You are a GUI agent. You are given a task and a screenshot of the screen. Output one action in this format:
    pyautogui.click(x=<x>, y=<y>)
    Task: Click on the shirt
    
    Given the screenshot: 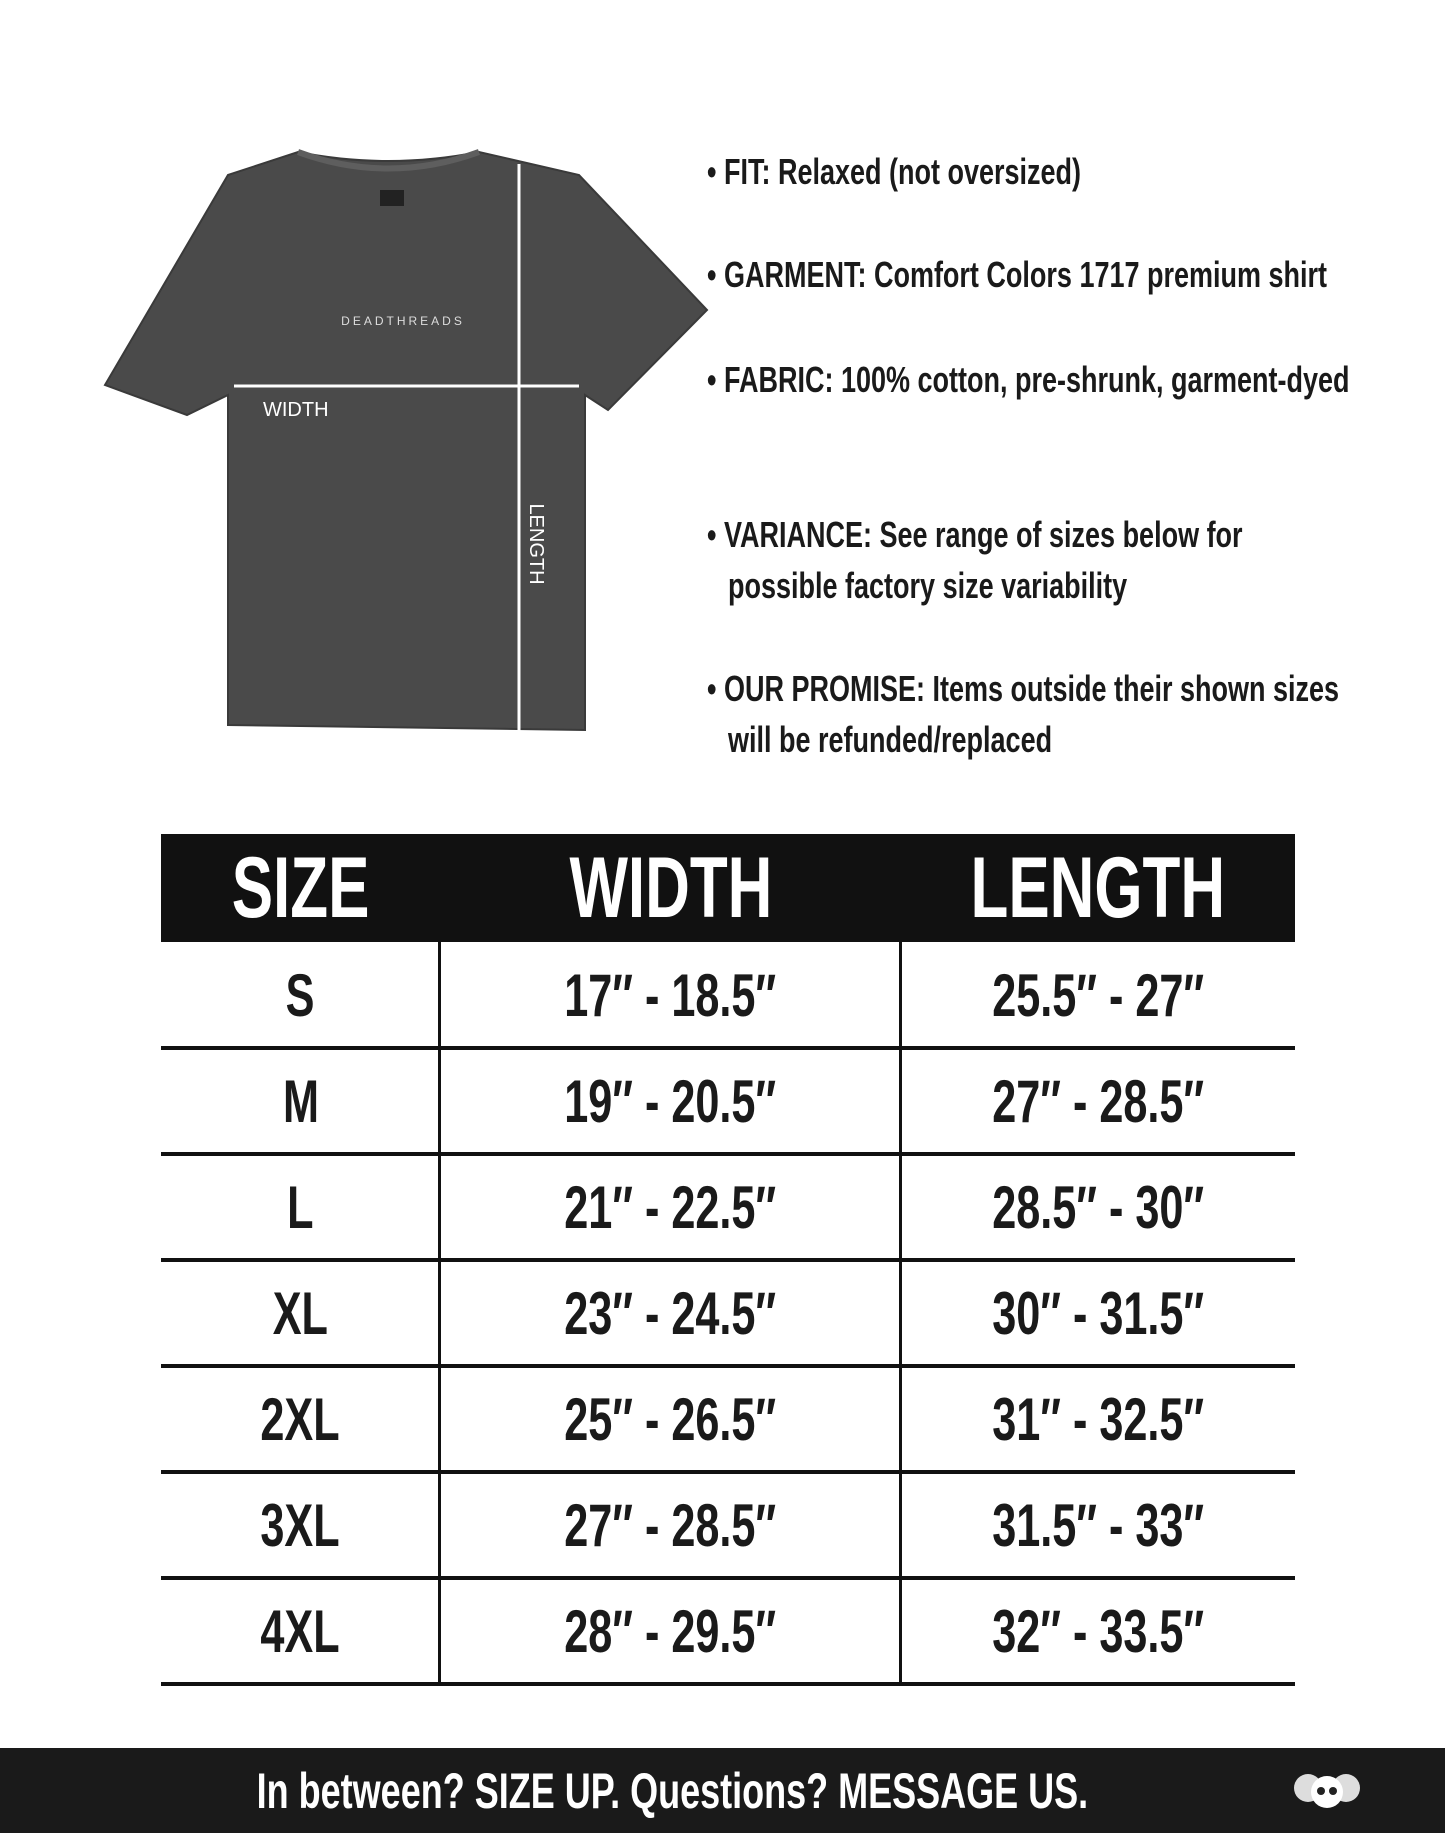 What is the action you would take?
    pyautogui.click(x=406, y=441)
    